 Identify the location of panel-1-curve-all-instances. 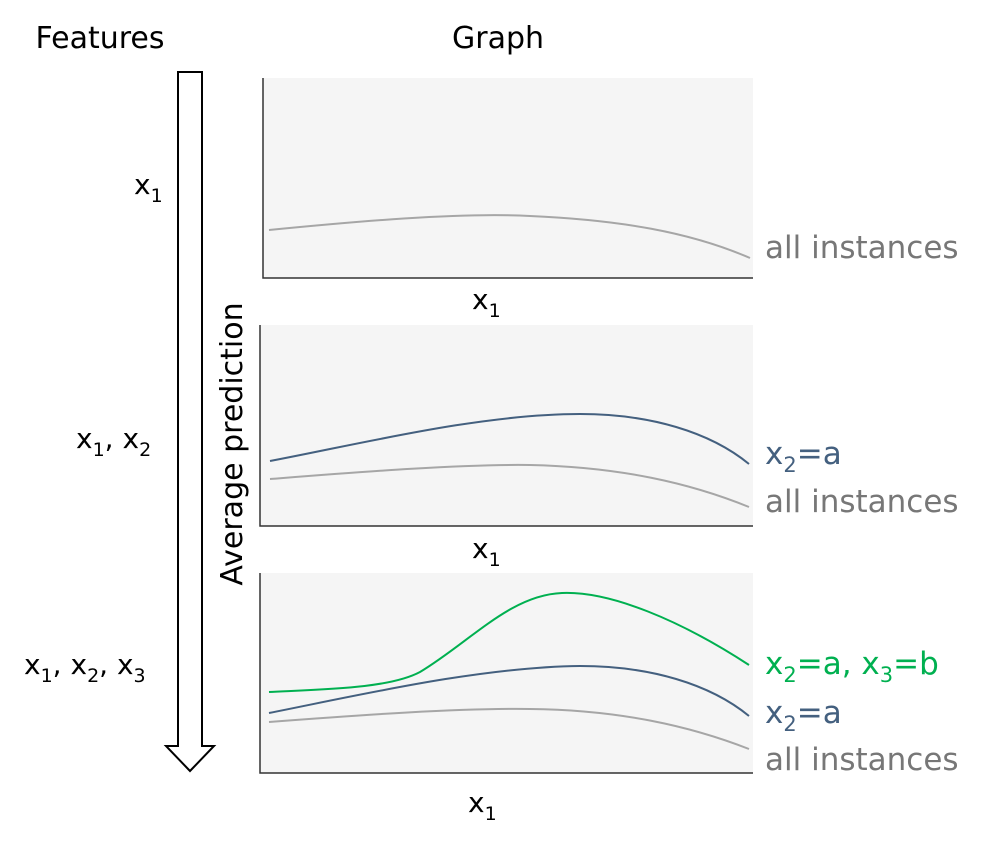
(509, 236).